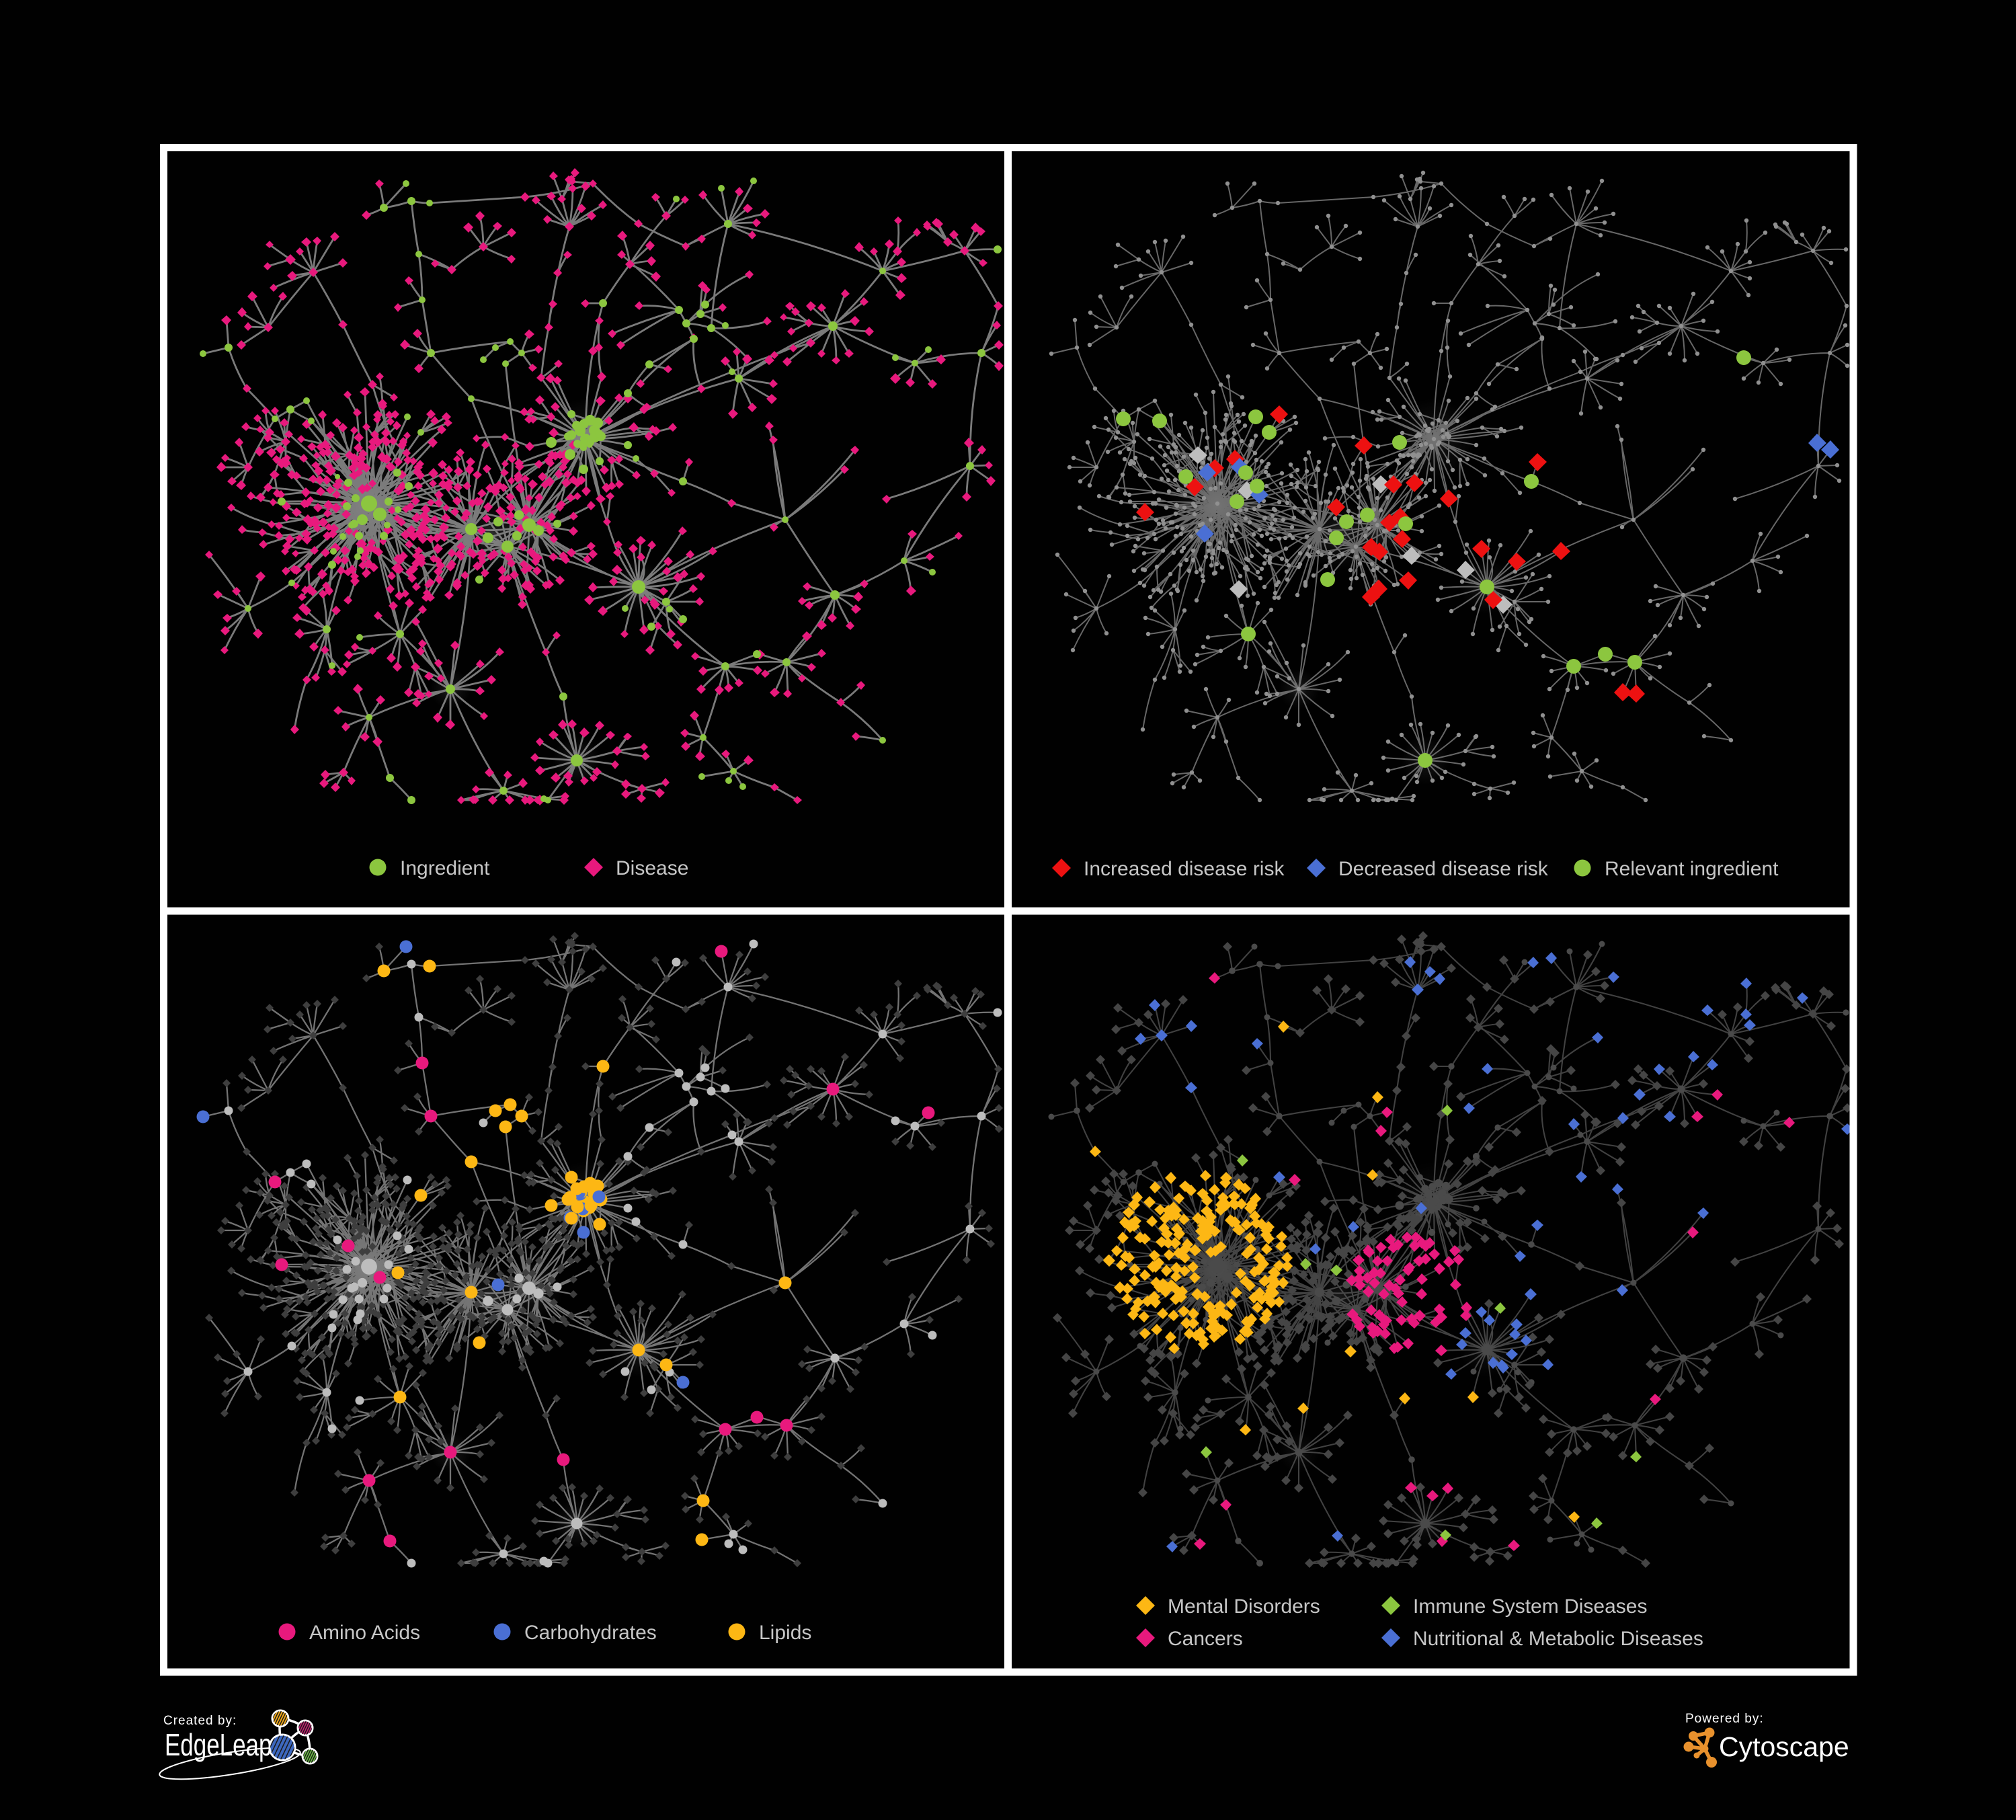 This screenshot has height=1820, width=2016. I want to click on svg-text: Ingredient, so click(445, 868).